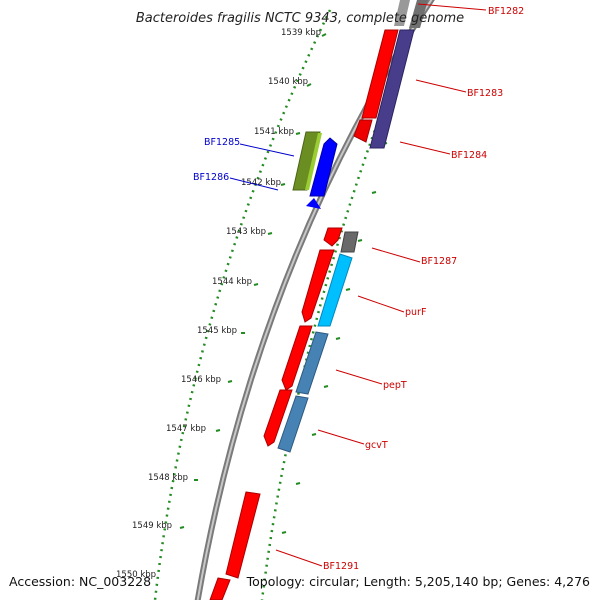 Image resolution: width=600 pixels, height=600 pixels. I want to click on tick-label: 1541 kbp, so click(274, 132).